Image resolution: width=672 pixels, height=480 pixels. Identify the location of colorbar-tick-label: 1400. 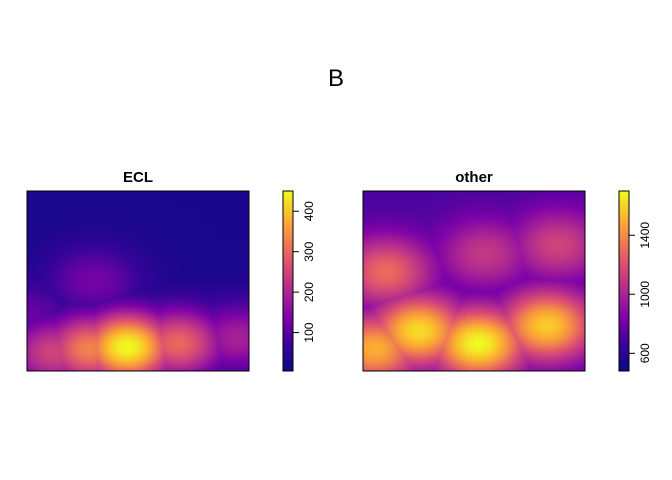
(645, 235).